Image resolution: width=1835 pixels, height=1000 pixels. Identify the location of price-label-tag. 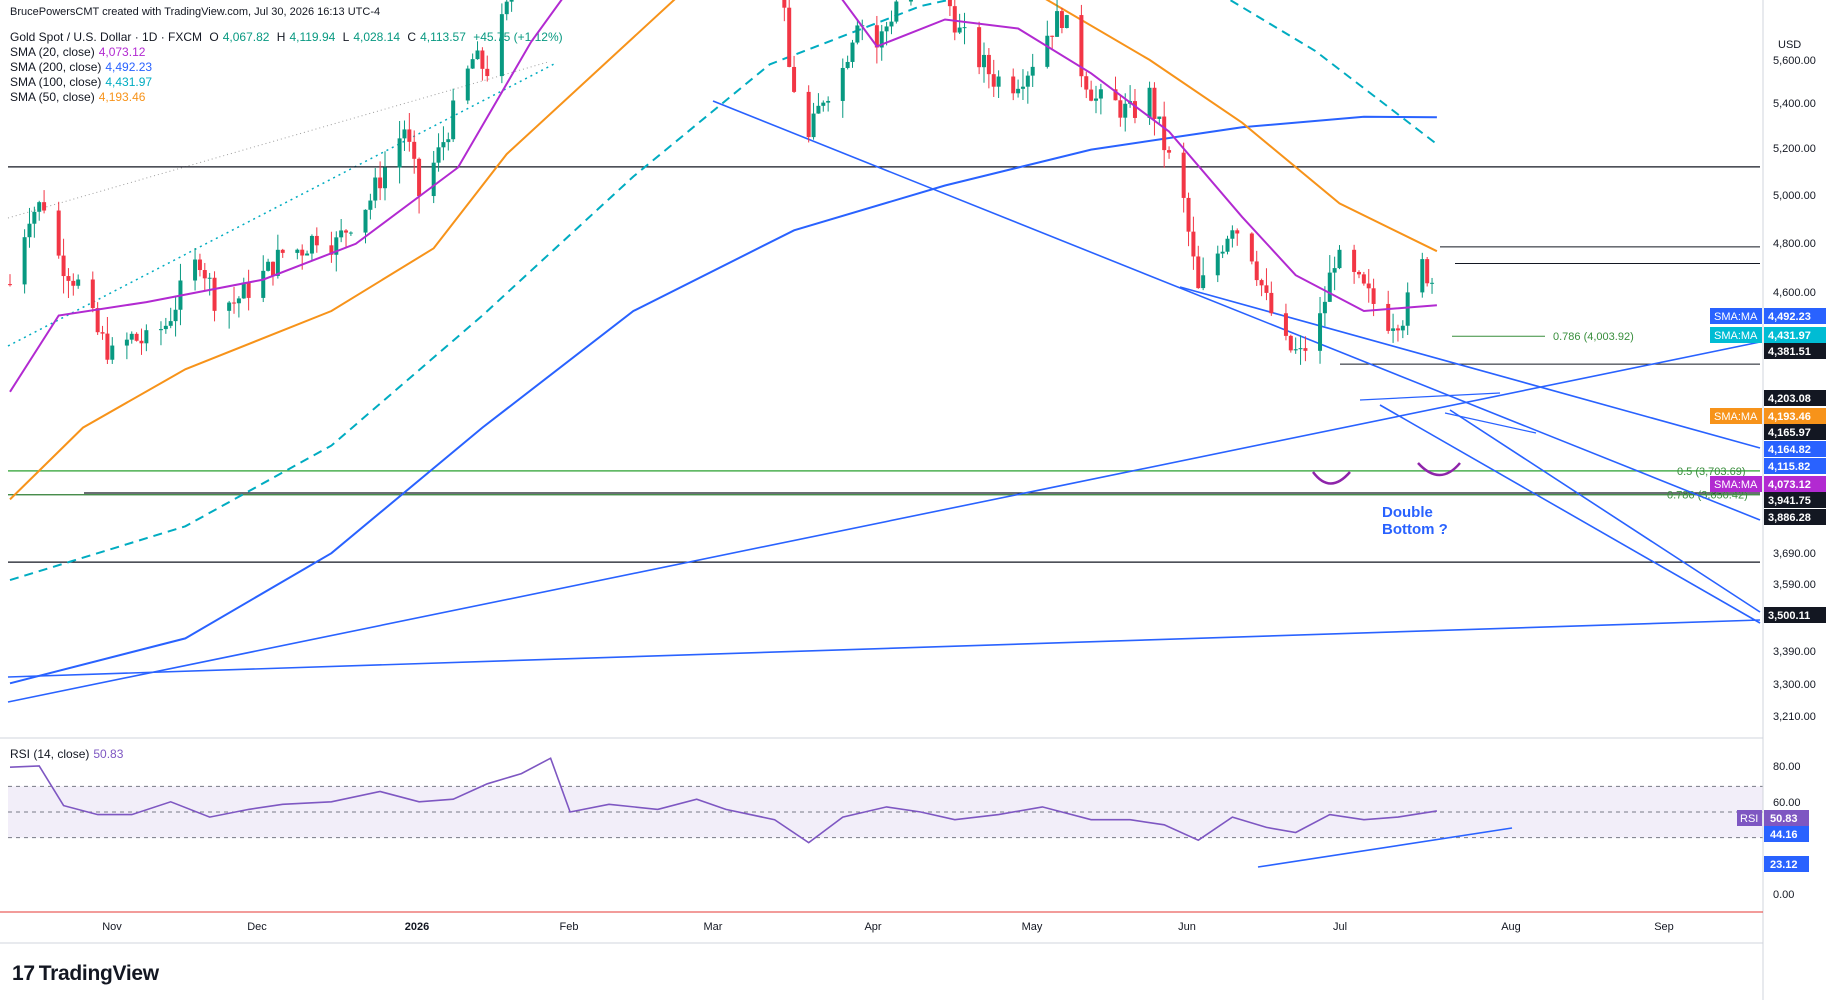
(1736, 416).